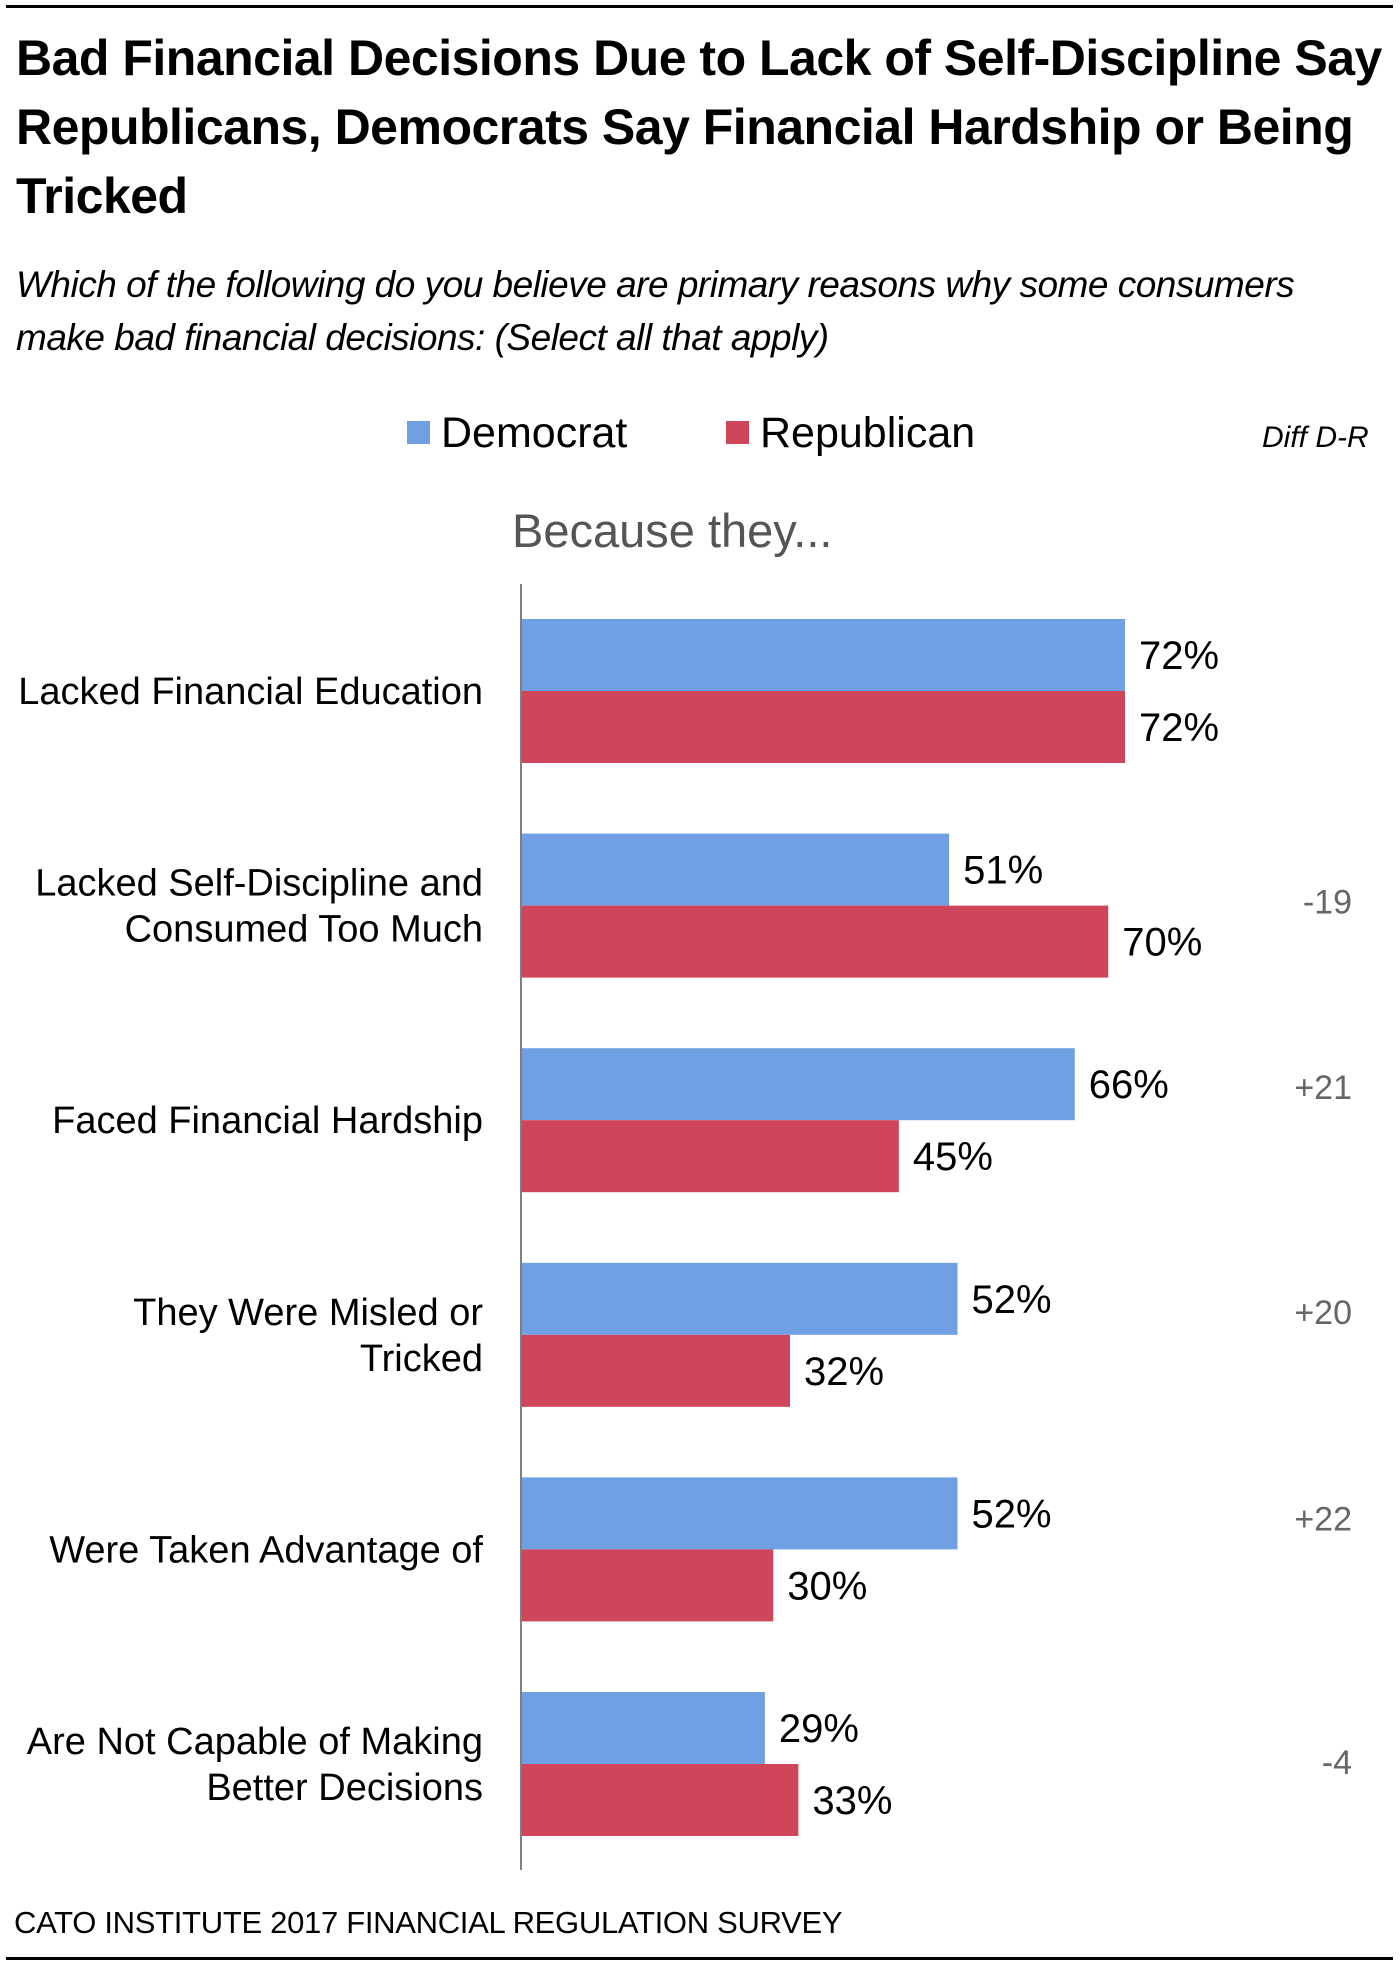 The width and height of the screenshot is (1400, 1976). Describe the element at coordinates (308, 1313) in the screenshot. I see `category-label: They Were Misled or` at that location.